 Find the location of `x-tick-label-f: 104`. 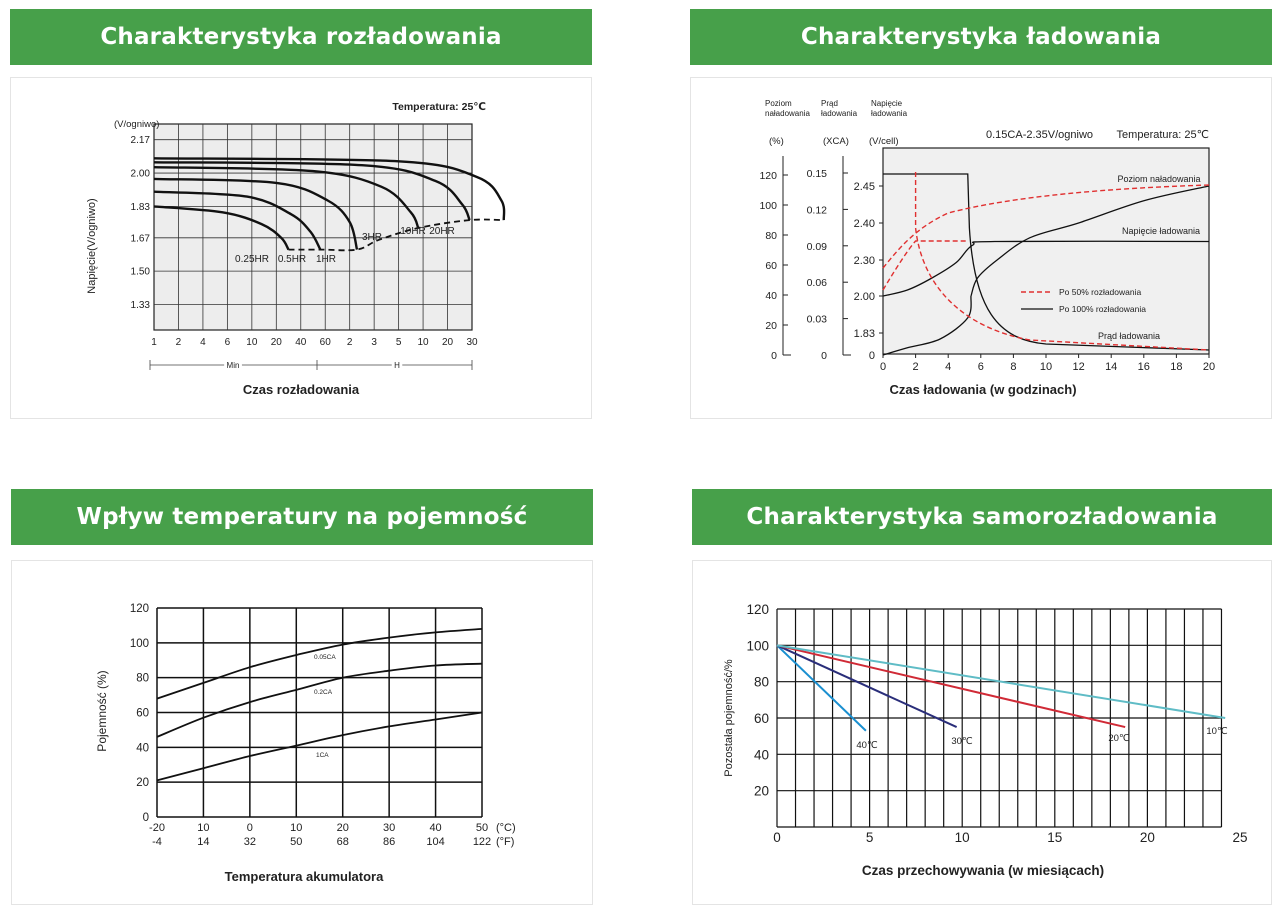

x-tick-label-f: 104 is located at coordinates (435, 842).